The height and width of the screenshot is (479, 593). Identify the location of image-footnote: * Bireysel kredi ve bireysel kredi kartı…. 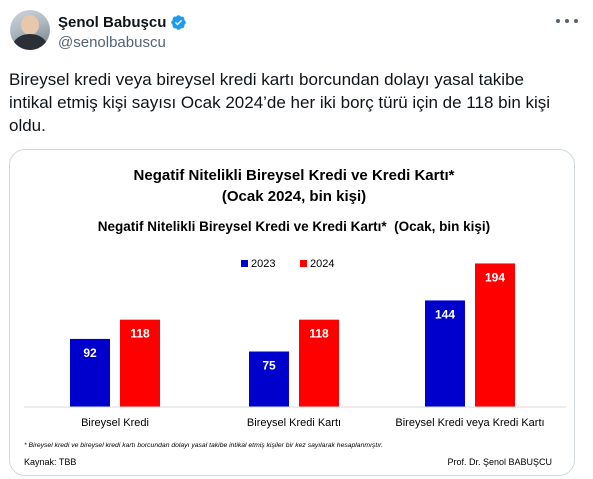
(203, 445).